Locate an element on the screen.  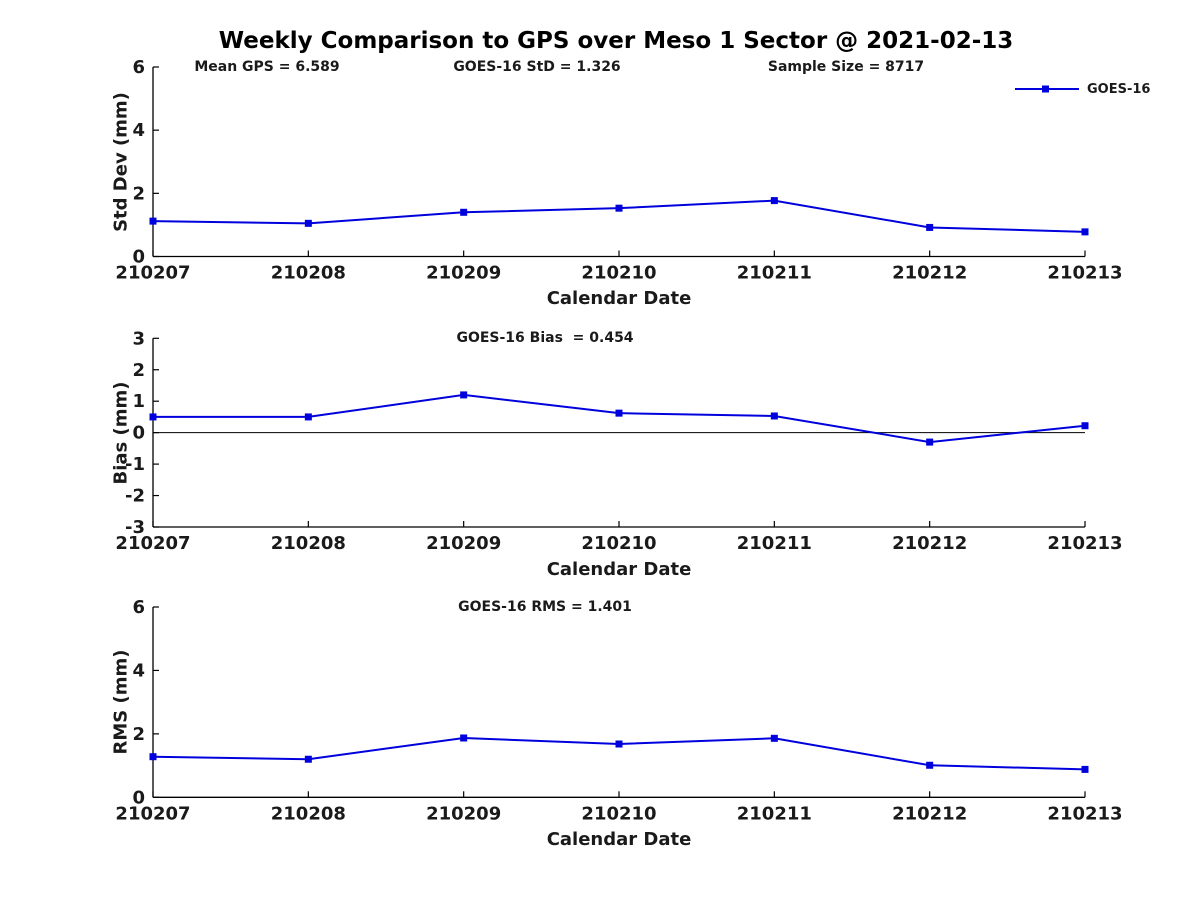
legend-label: GOES-16 is located at coordinates (1119, 89).